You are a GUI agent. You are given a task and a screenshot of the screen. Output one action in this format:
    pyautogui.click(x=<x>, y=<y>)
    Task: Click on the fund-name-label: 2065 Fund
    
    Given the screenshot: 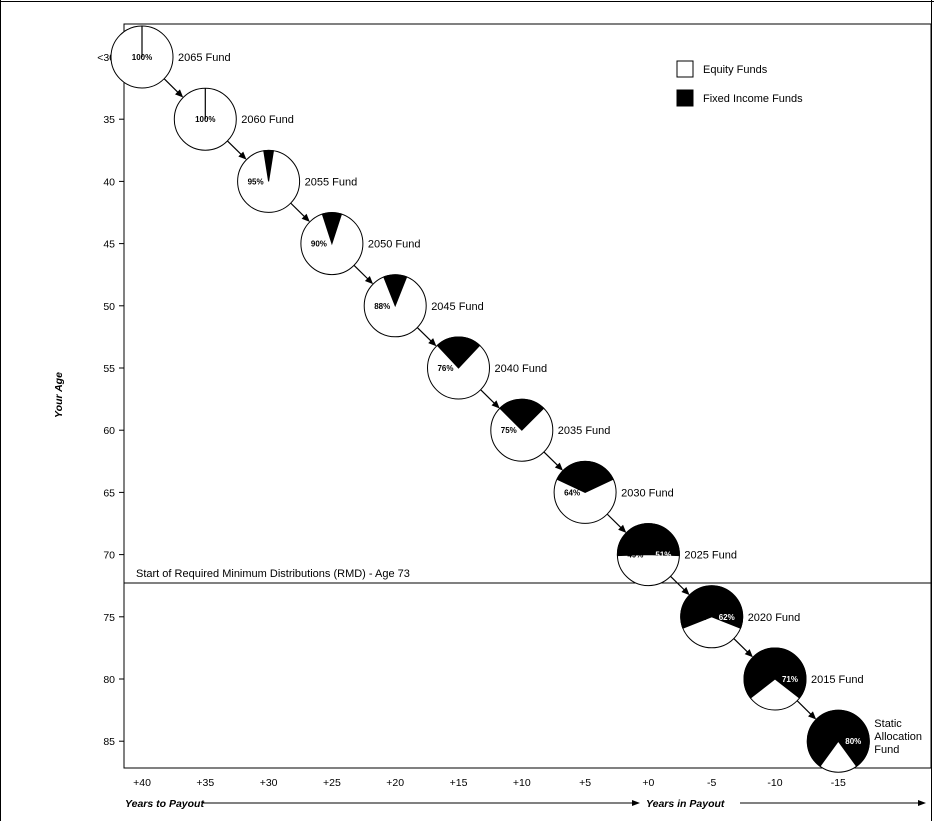 What is the action you would take?
    pyautogui.click(x=204, y=58)
    